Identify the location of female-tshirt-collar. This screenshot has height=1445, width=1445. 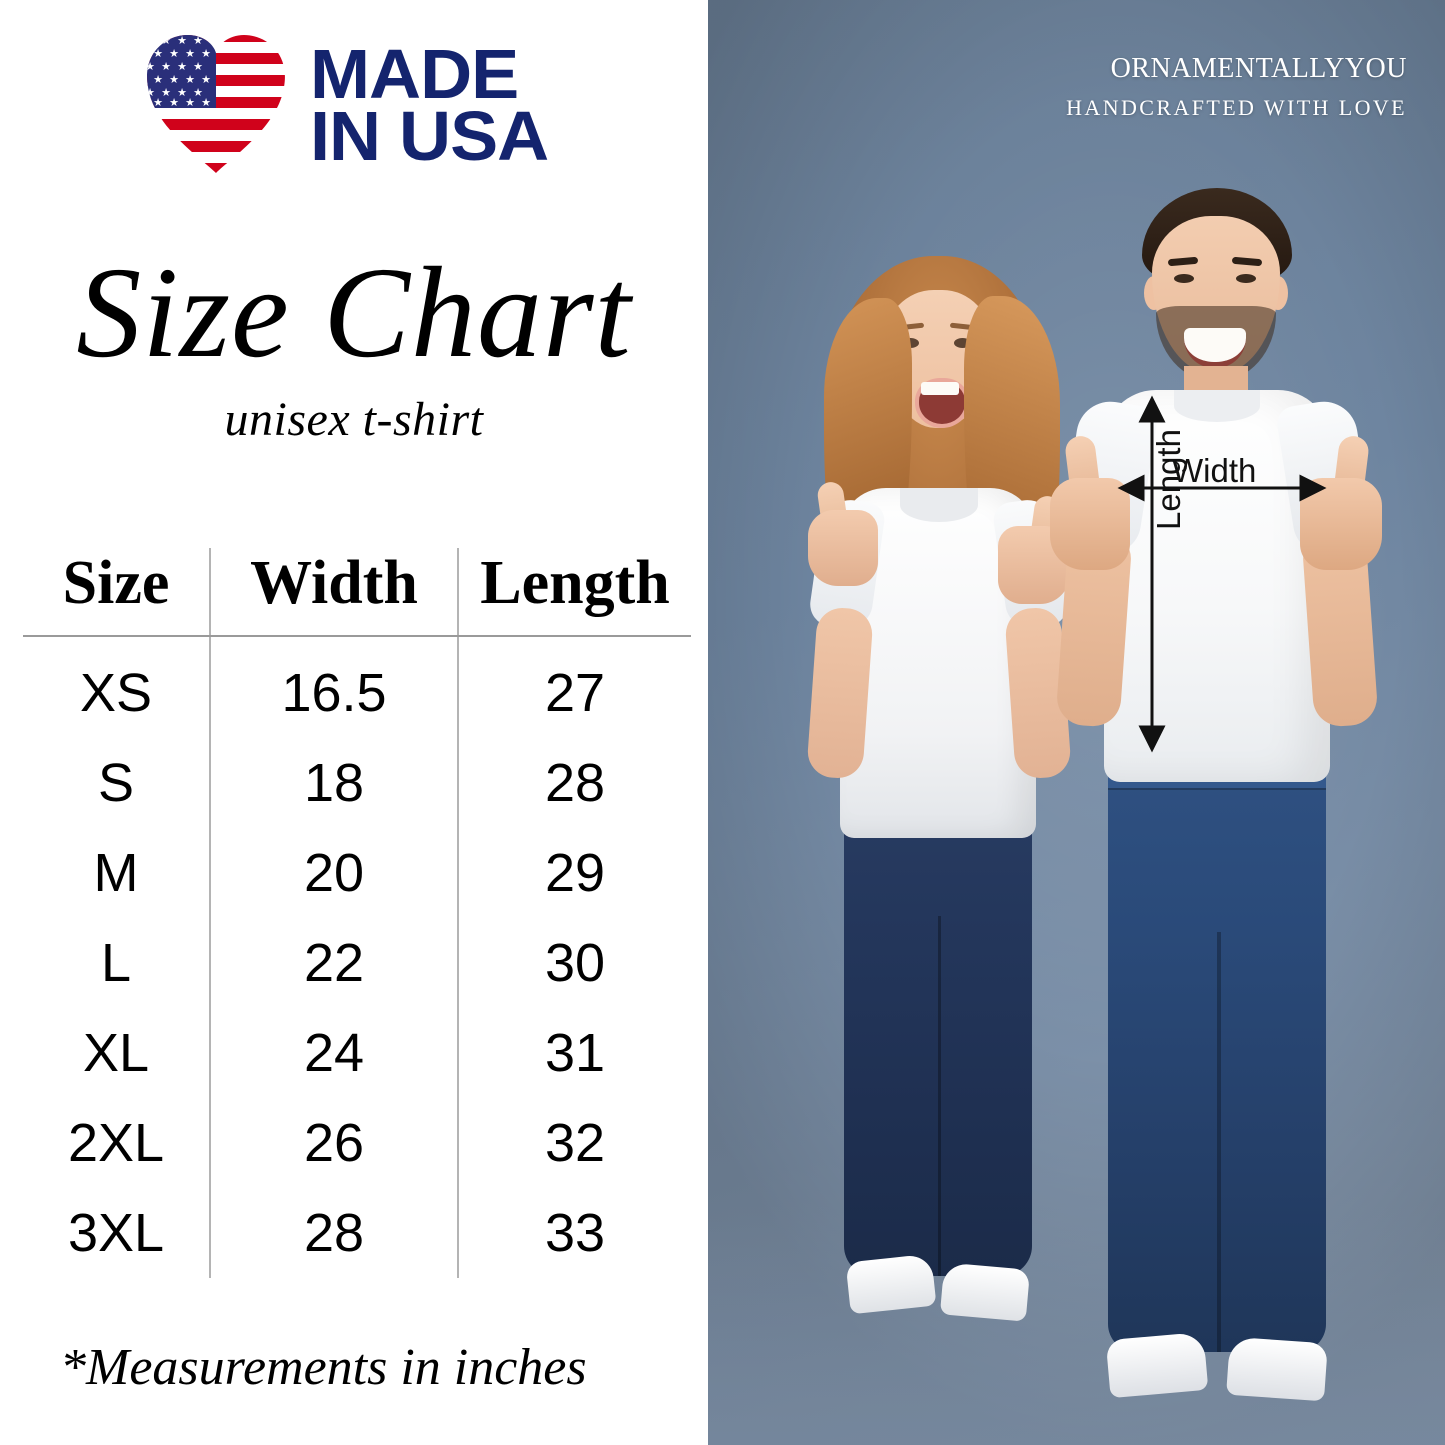
(939, 505).